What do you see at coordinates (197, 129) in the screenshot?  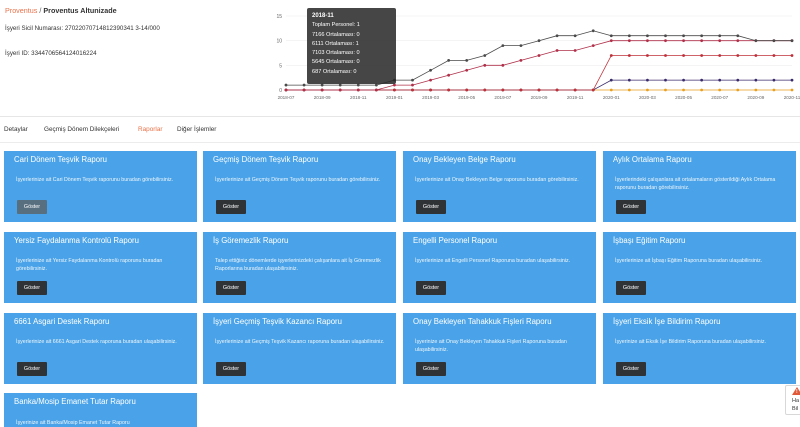 I see `tab-diger-islemler: Diğer İşlemler` at bounding box center [197, 129].